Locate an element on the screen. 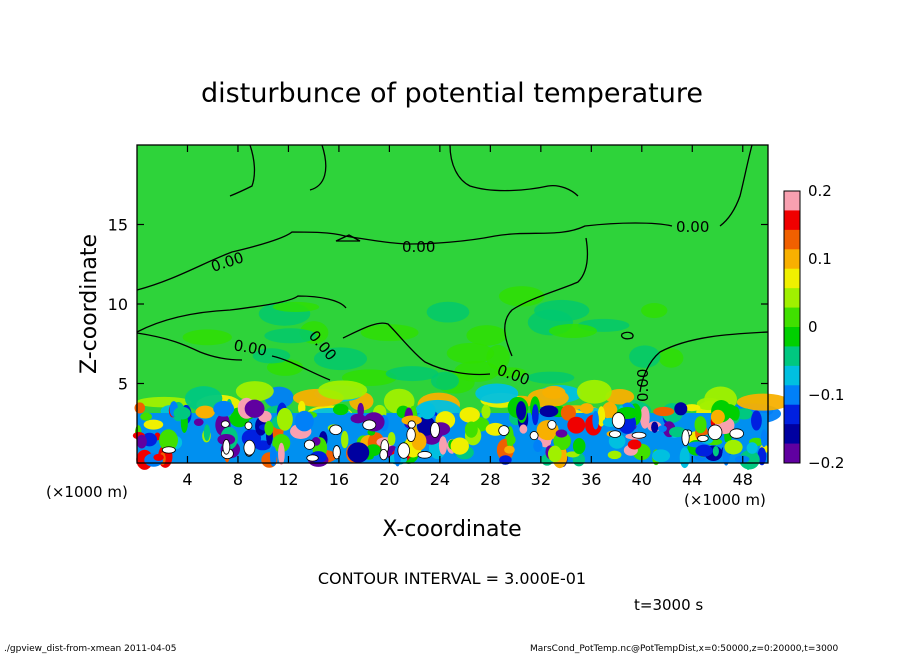 The height and width of the screenshot is (654, 904). x-unit-right: (×1000 m) is located at coordinates (725, 500).